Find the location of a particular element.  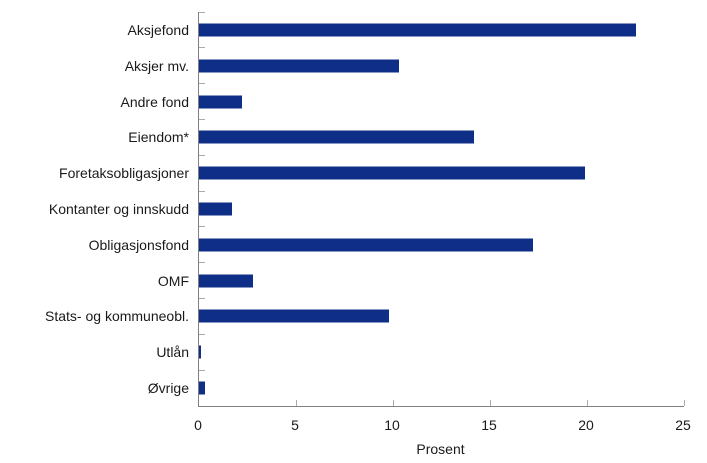

x-axis-tick-labels: 0 5 10 15 20 25 is located at coordinates (442, 426).